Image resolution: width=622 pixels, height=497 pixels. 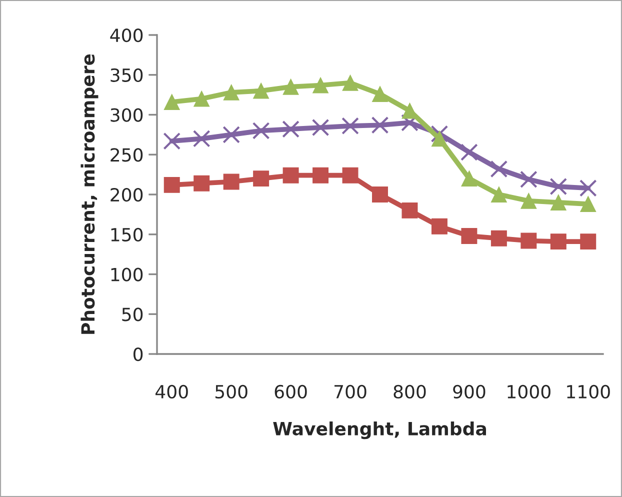 I want to click on y-tick-label: 400, so click(x=126, y=35).